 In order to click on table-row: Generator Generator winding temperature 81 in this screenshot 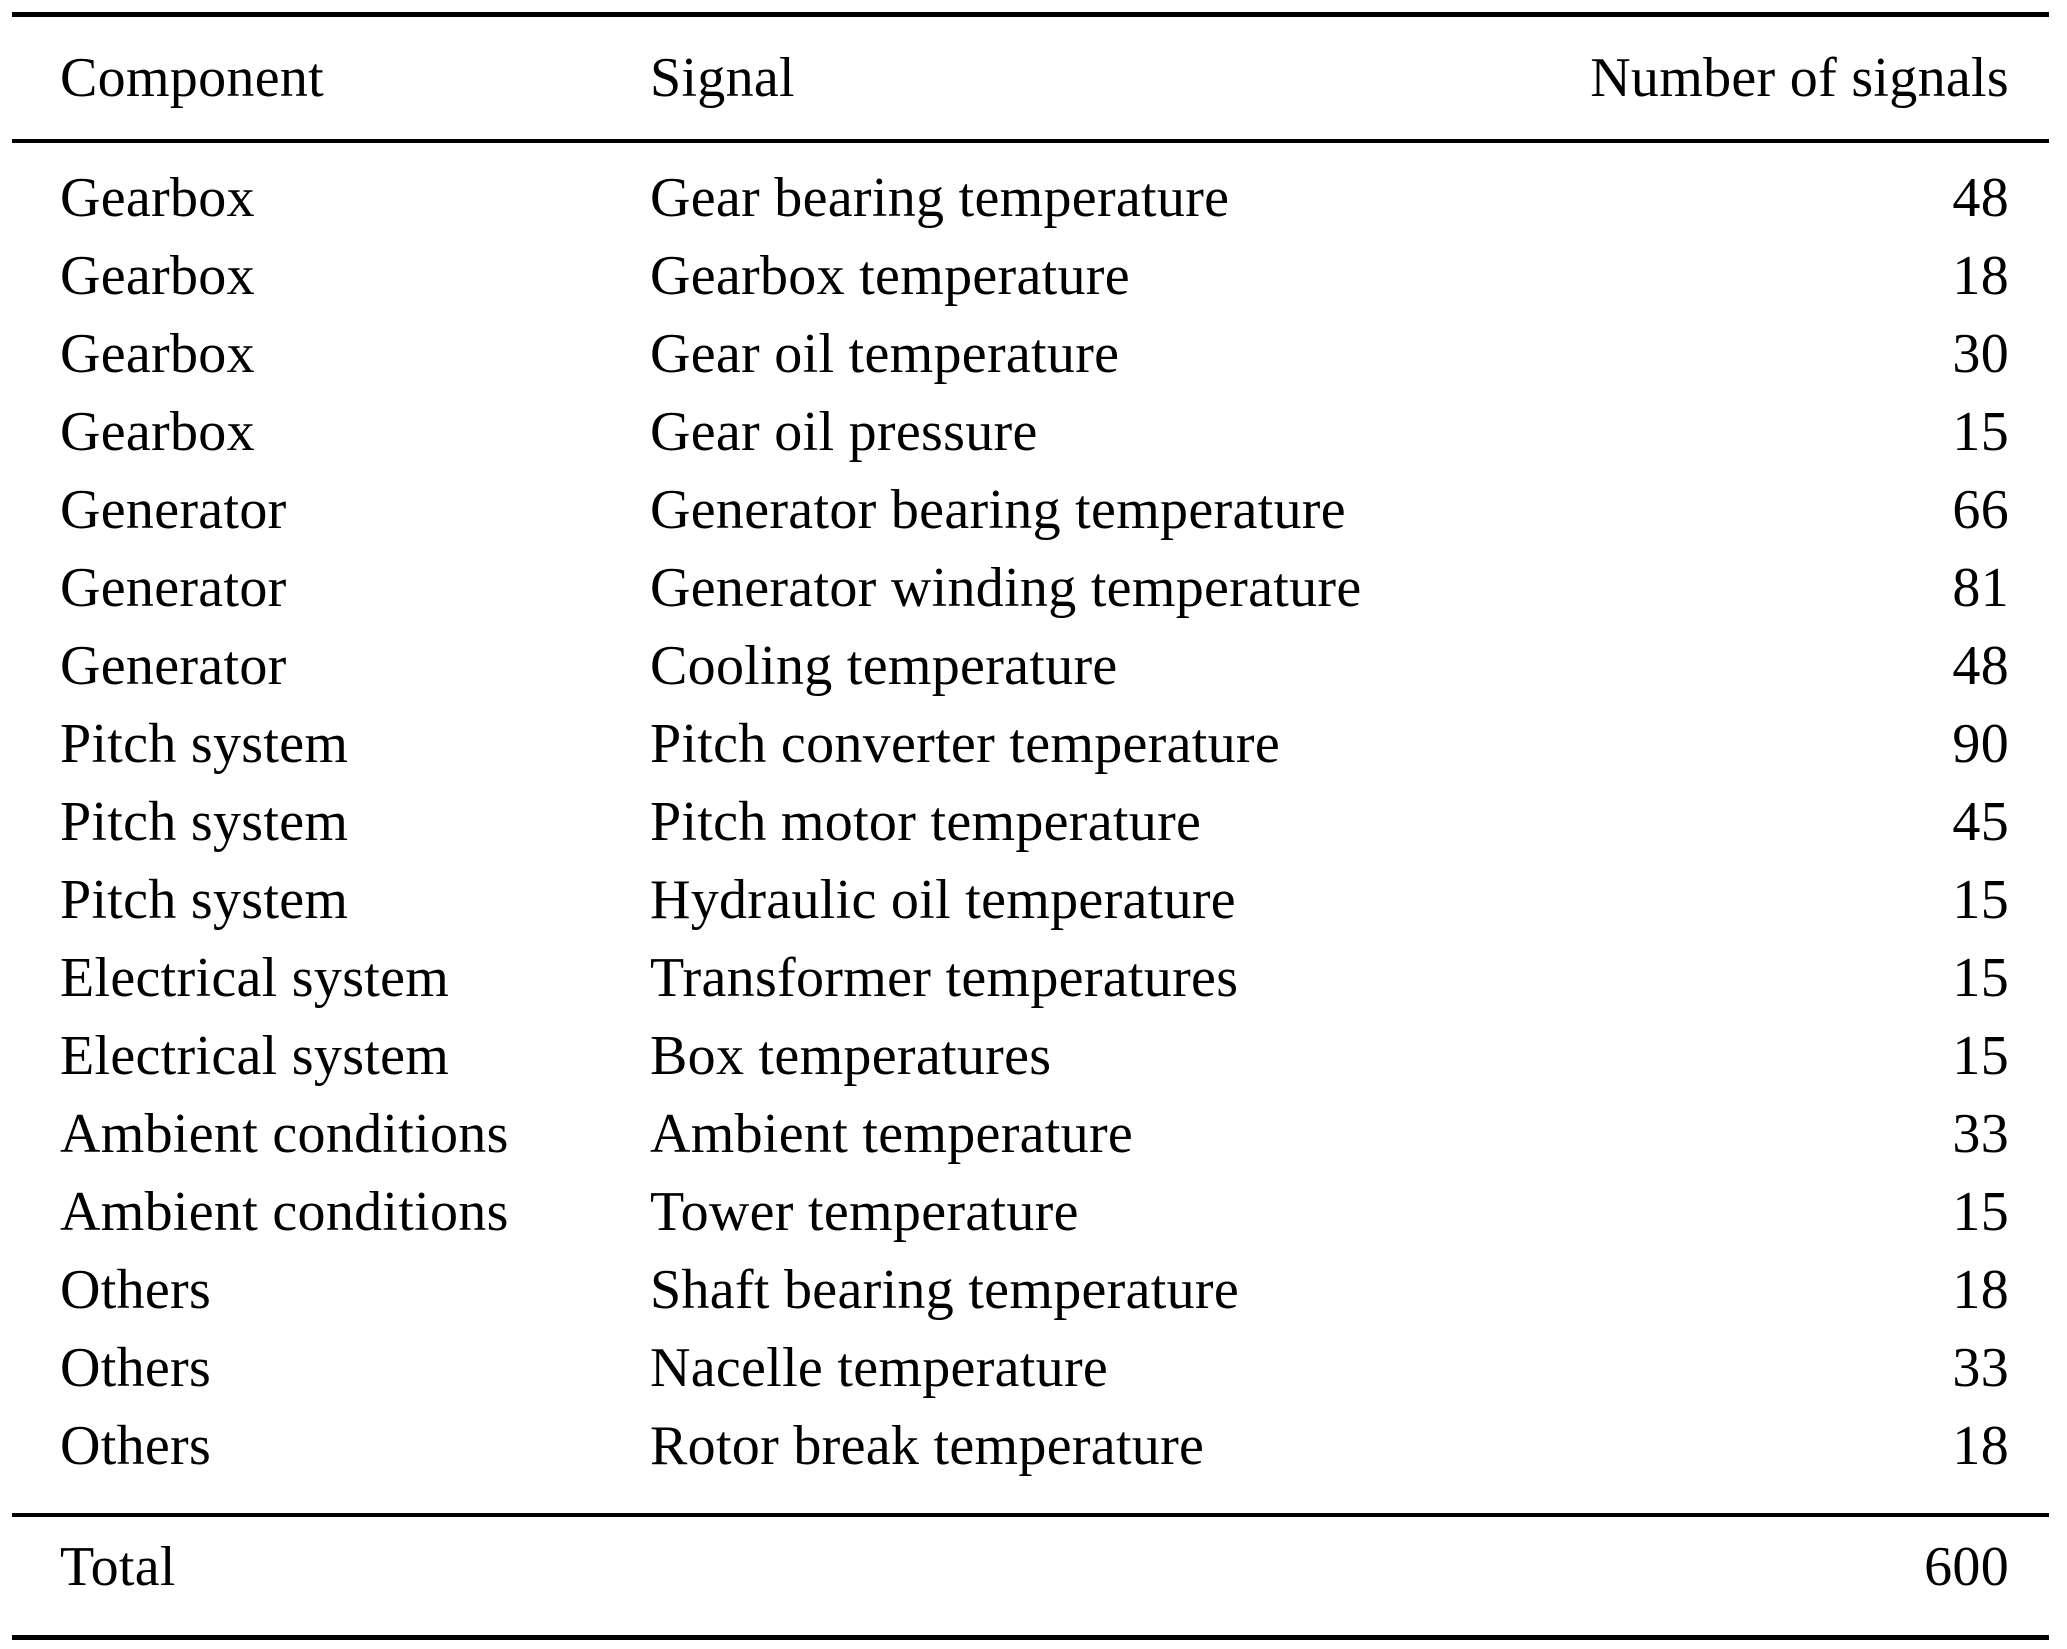, I will do `click(1030, 588)`.